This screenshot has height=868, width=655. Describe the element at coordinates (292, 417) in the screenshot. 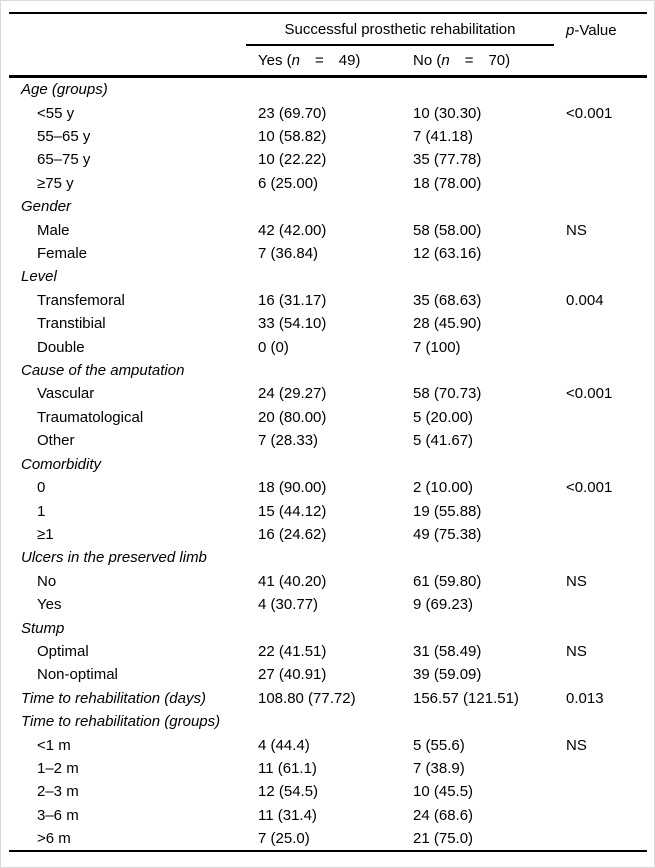

I see `yes-value: 20 (80.00)` at that location.